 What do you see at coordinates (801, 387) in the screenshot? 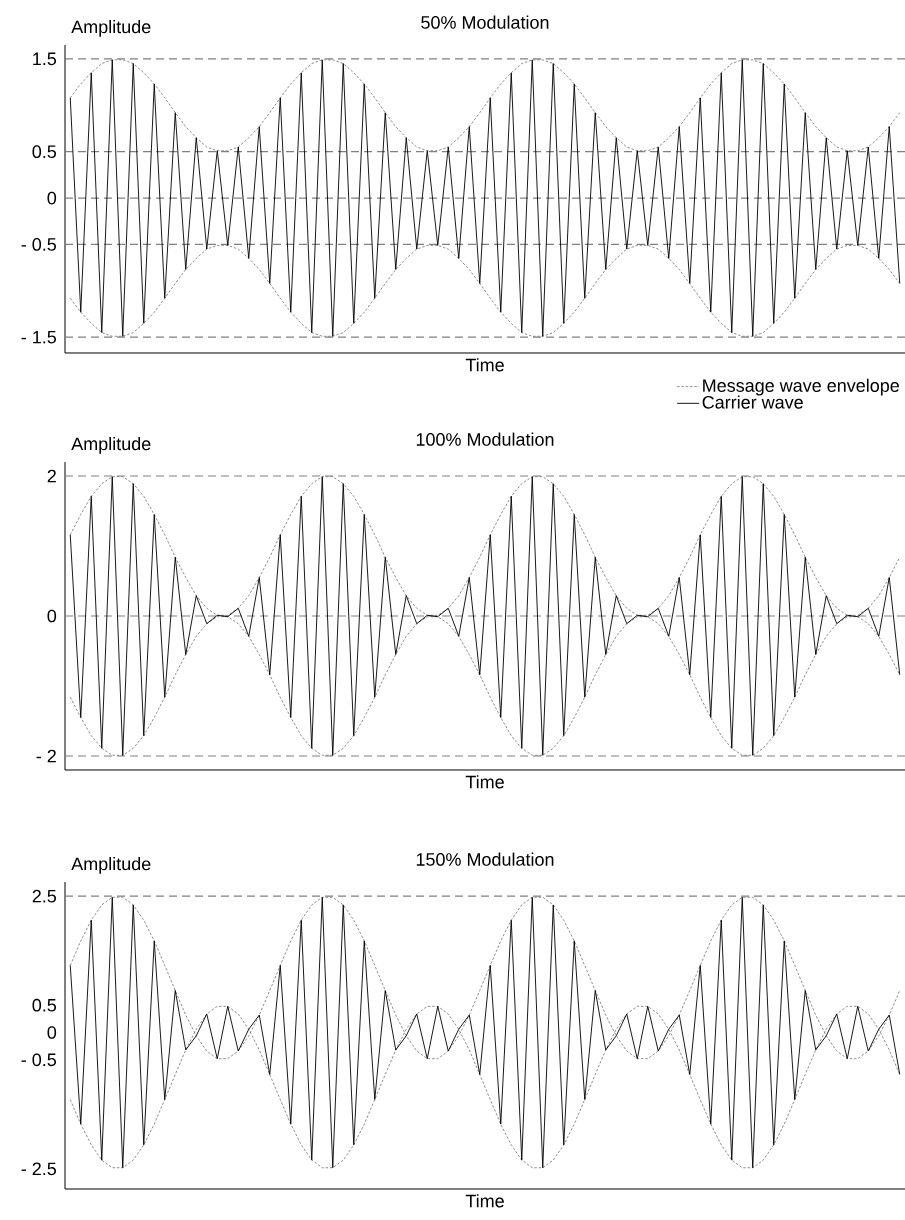
I see `legend-label: Message wave envelope` at bounding box center [801, 387].